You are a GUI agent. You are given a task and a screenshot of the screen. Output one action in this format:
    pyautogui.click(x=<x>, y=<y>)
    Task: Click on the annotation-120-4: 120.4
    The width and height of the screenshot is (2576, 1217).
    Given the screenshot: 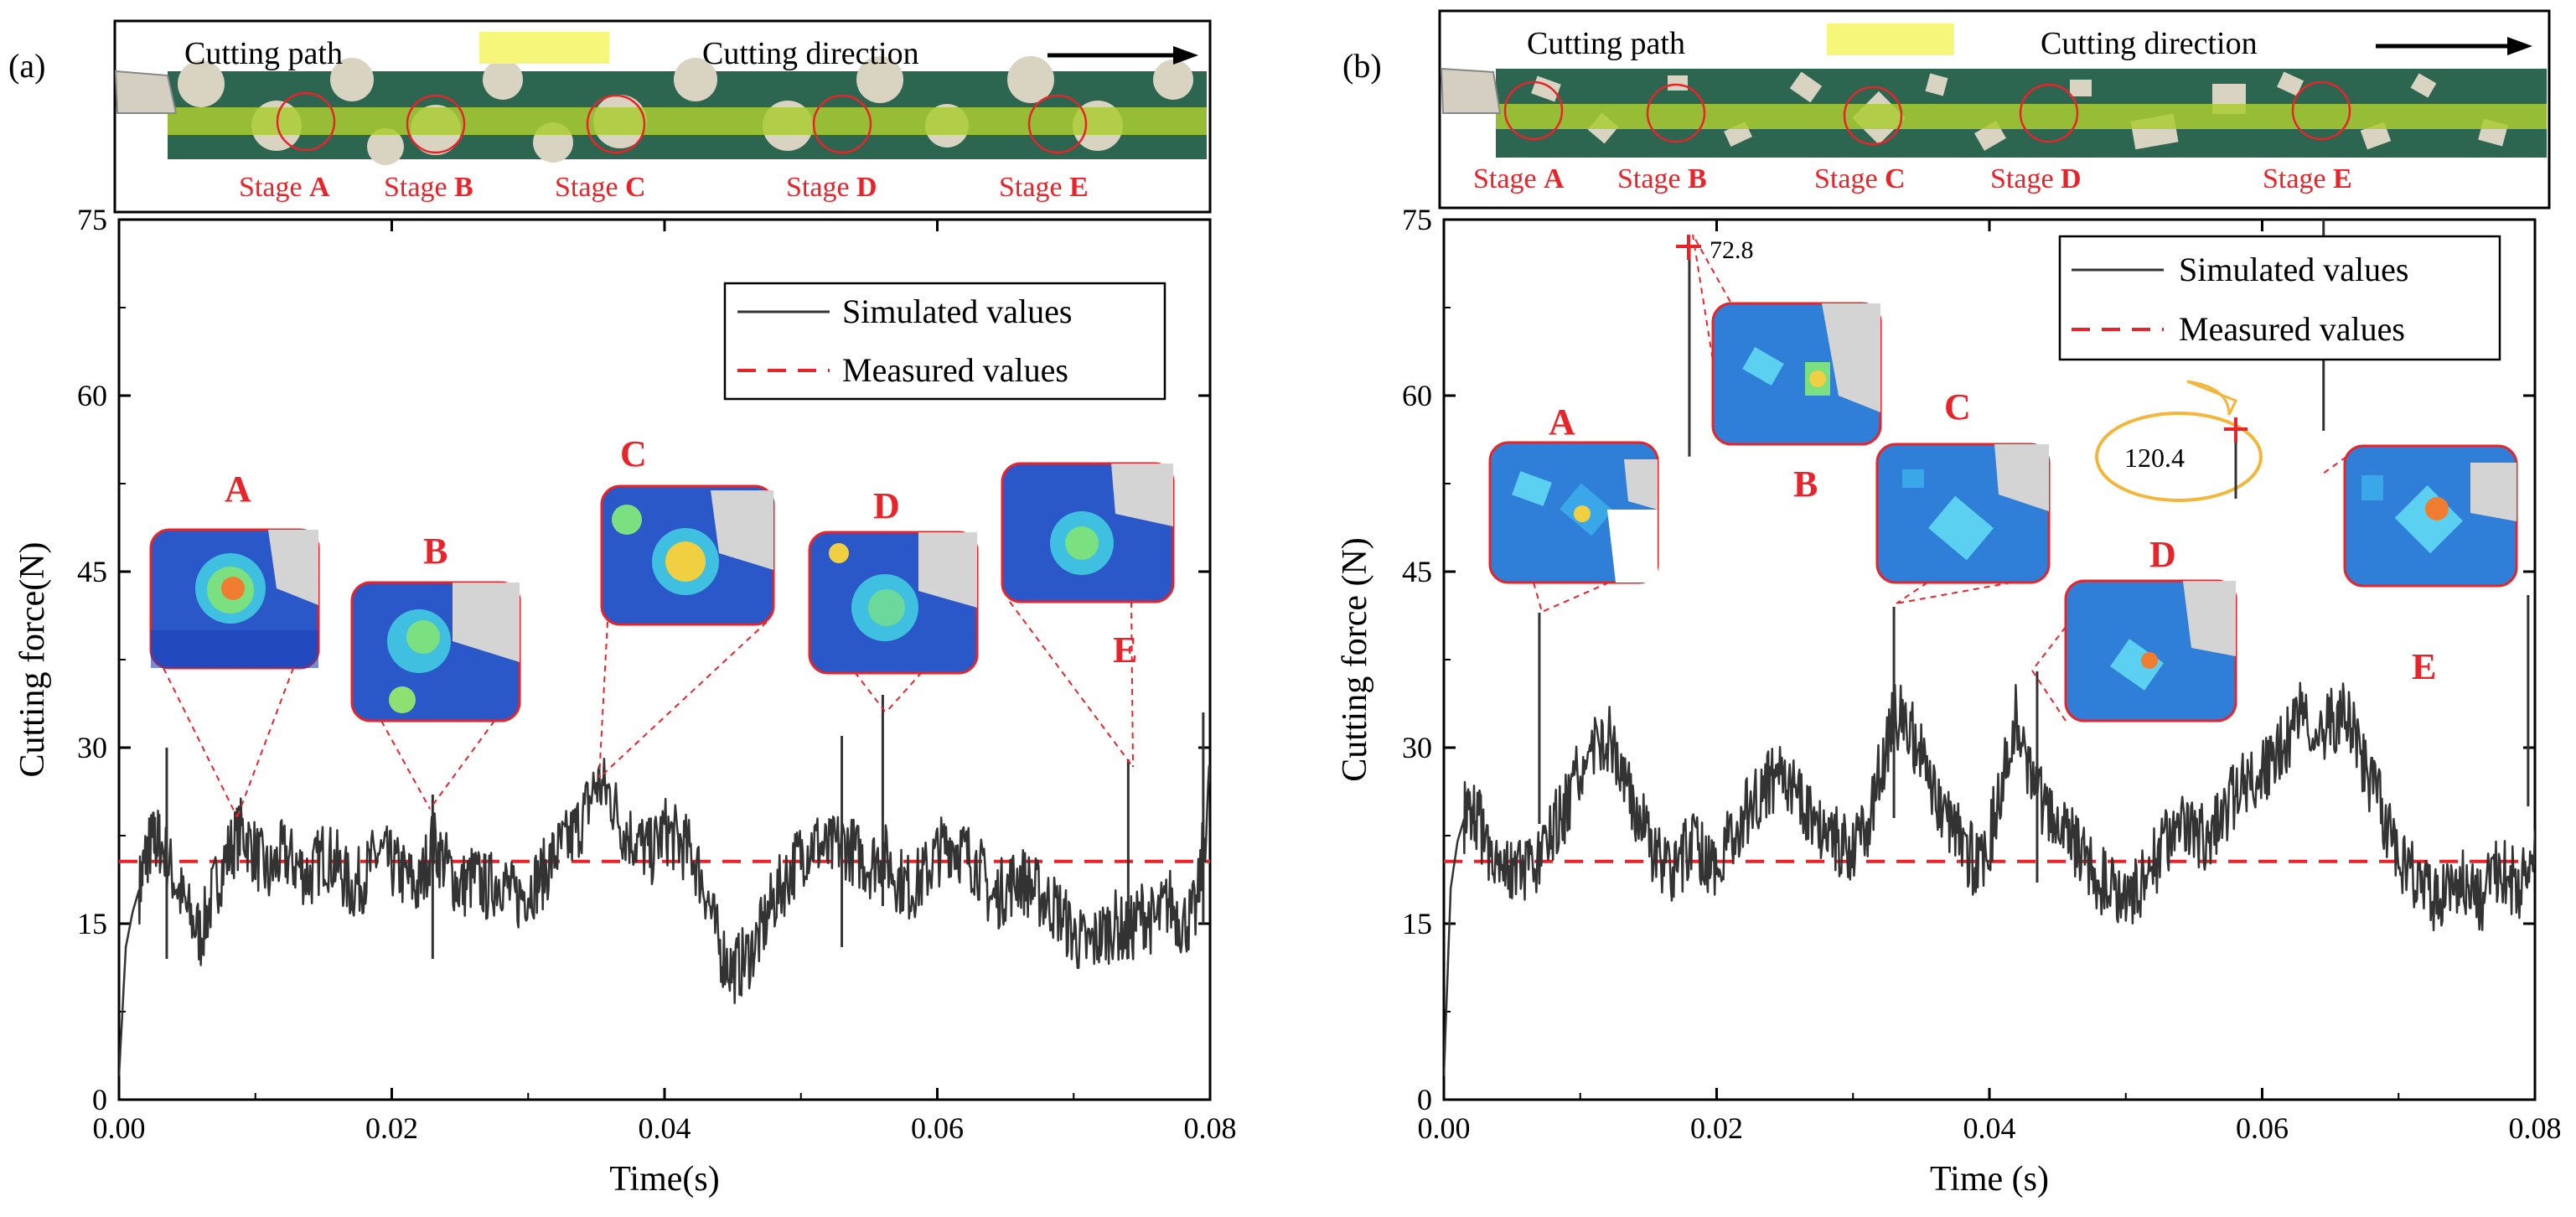 What is the action you would take?
    pyautogui.click(x=2179, y=441)
    